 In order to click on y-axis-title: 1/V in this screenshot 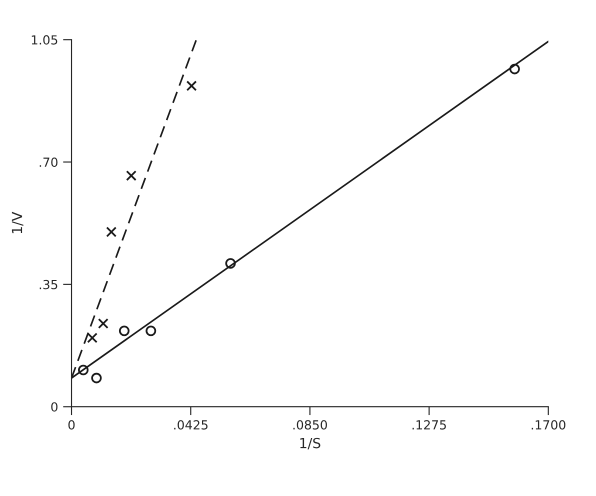, I will do `click(18, 223)`.